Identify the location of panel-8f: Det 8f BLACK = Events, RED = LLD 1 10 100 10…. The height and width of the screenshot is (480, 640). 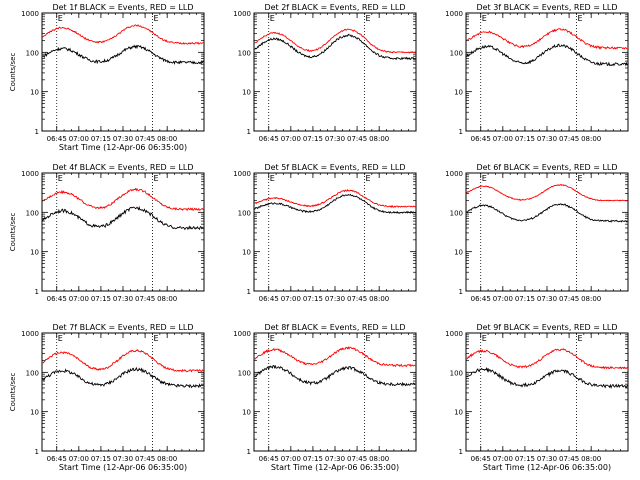
(325, 397).